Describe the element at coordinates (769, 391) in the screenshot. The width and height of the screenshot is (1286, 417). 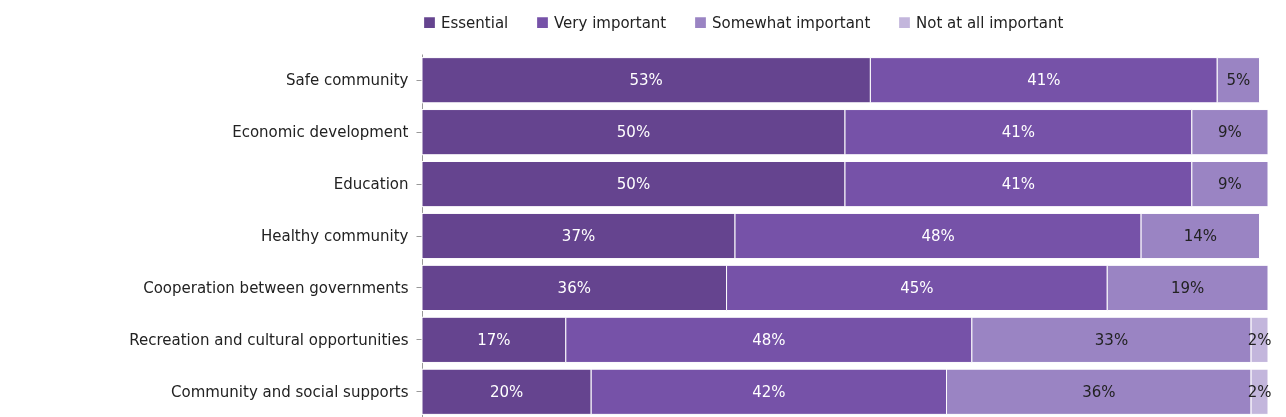
I see `data-label: 42%` at that location.